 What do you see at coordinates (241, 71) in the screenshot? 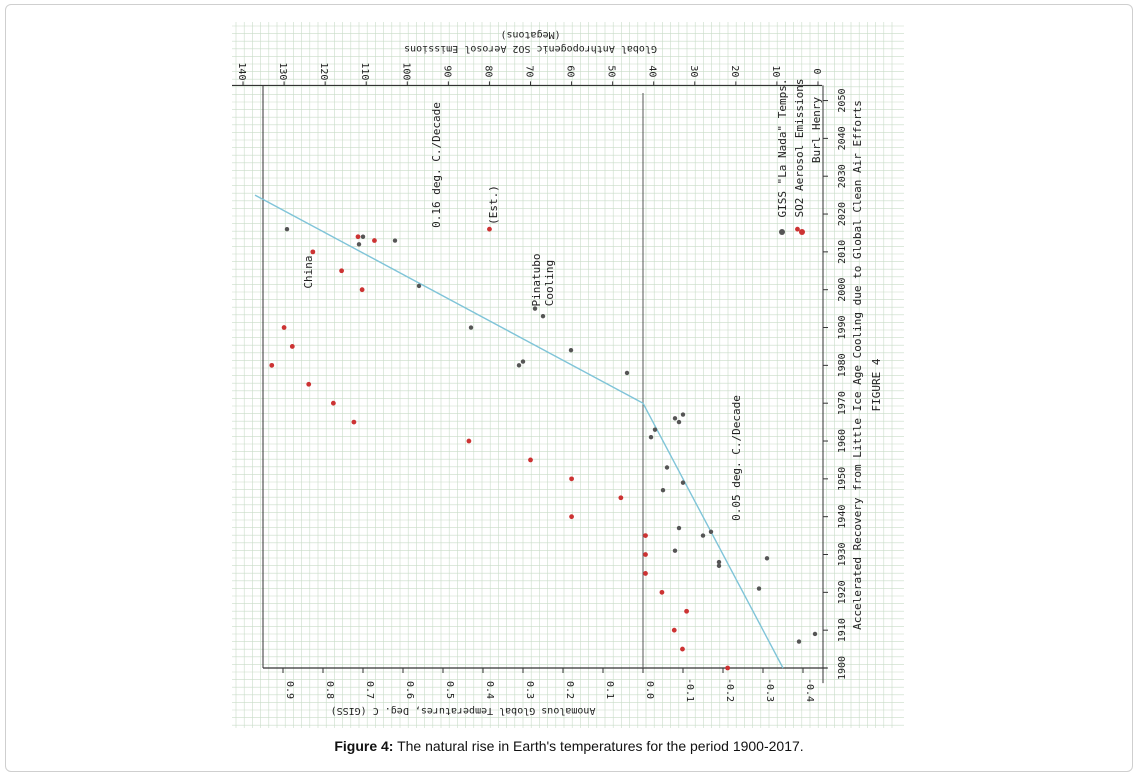
I see `so2-tick-label: 140` at bounding box center [241, 71].